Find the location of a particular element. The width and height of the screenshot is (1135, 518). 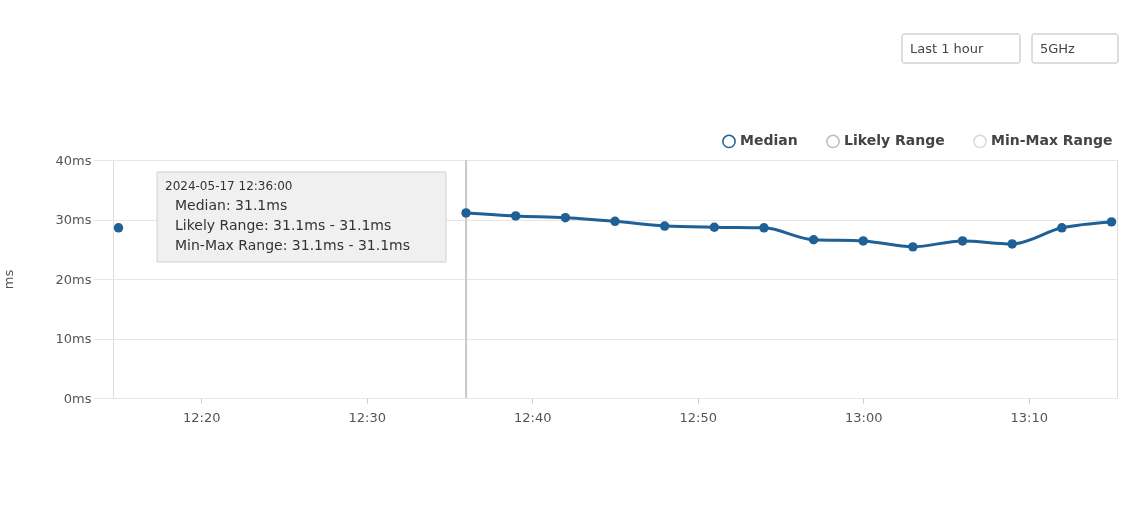

y-tick-label: 10ms is located at coordinates (73, 338).